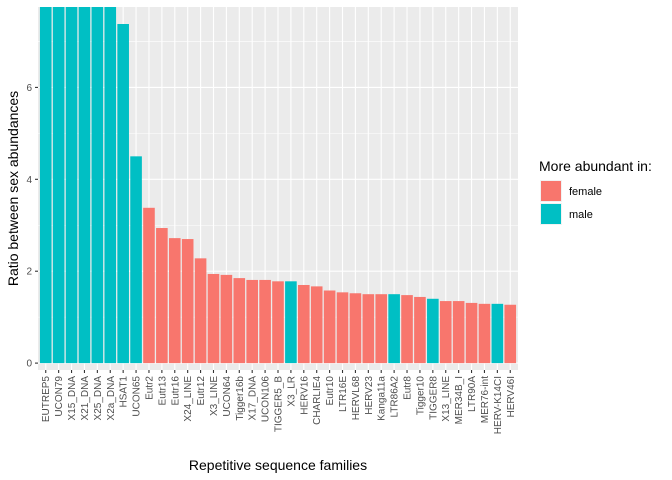 This screenshot has width=672, height=480. What do you see at coordinates (408, 388) in the screenshot?
I see `x-tick-label: Eutr8` at bounding box center [408, 388].